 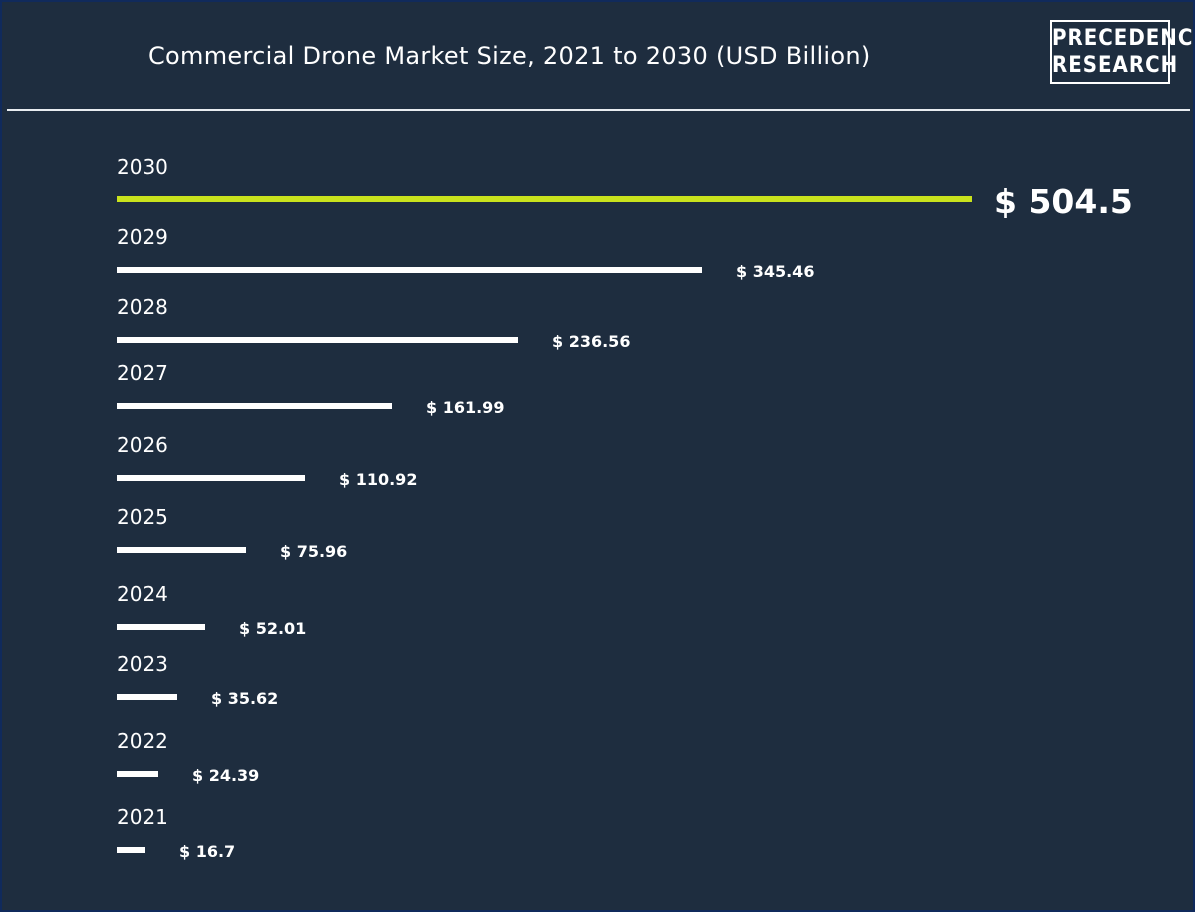 What do you see at coordinates (465, 407) in the screenshot?
I see `value-label-year-2027: $ 161.99` at bounding box center [465, 407].